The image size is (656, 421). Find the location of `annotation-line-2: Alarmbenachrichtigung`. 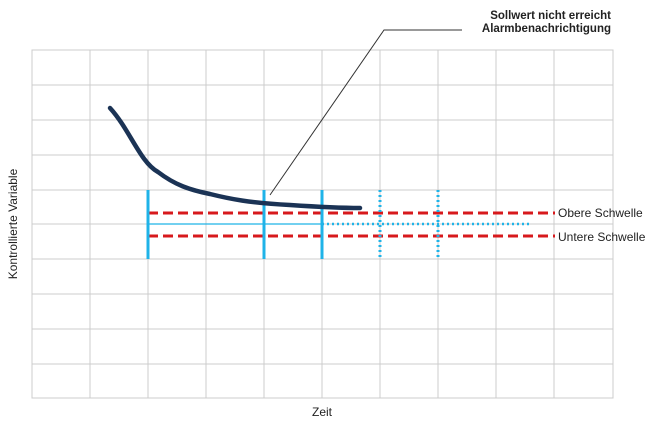

annotation-line-2: Alarmbenachrichtigung is located at coordinates (546, 29).